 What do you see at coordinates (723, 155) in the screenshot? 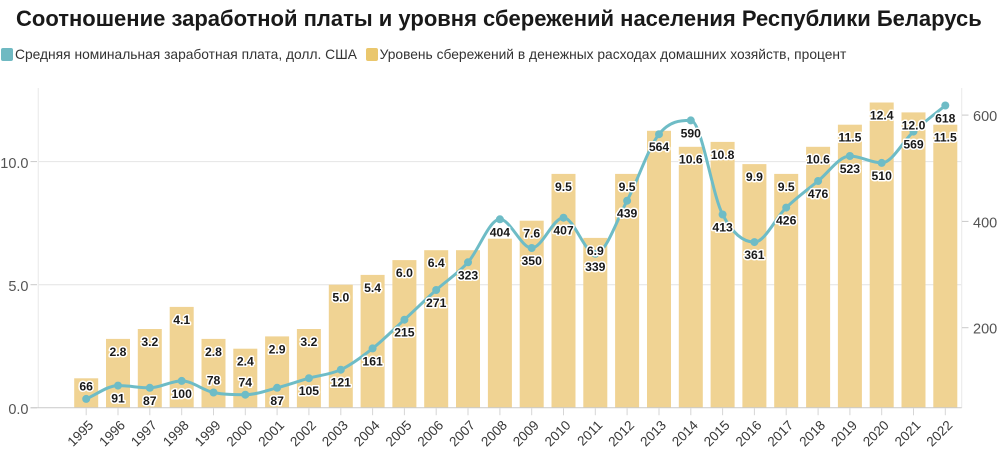
I see `svg-text: 10.8` at bounding box center [723, 155].